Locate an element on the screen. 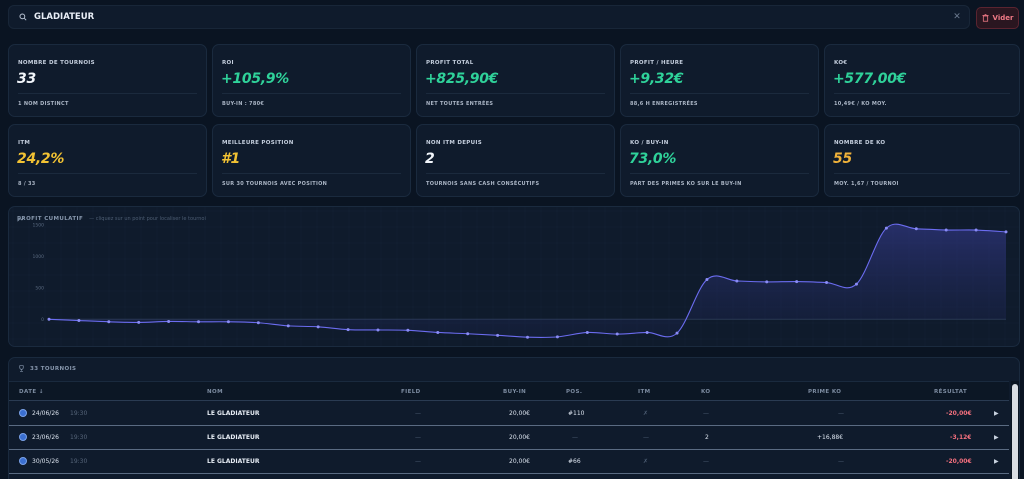  stat-label: NOMBRE DE KO is located at coordinates (860, 143).